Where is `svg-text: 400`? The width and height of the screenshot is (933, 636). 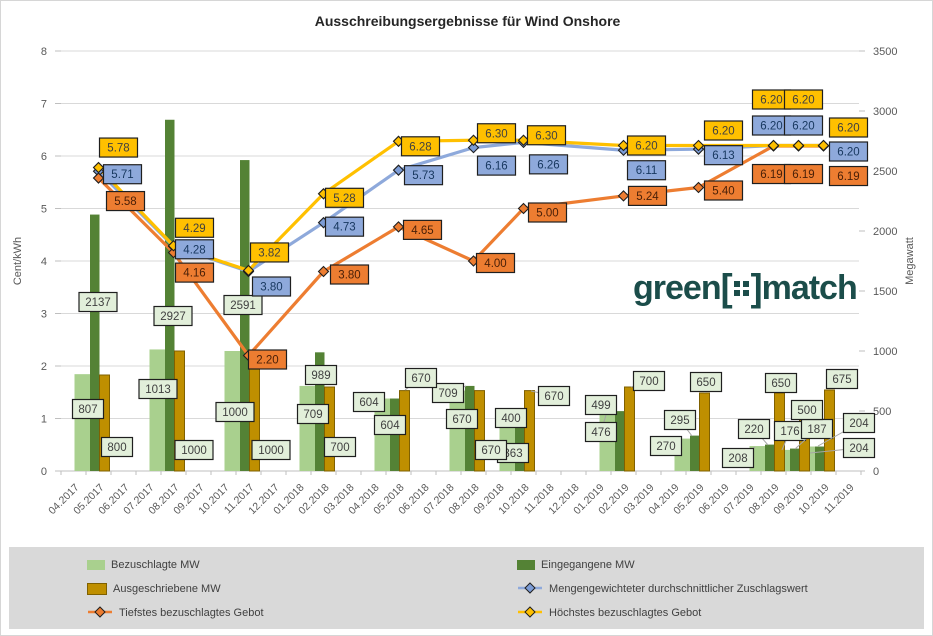 svg-text: 400 is located at coordinates (510, 419).